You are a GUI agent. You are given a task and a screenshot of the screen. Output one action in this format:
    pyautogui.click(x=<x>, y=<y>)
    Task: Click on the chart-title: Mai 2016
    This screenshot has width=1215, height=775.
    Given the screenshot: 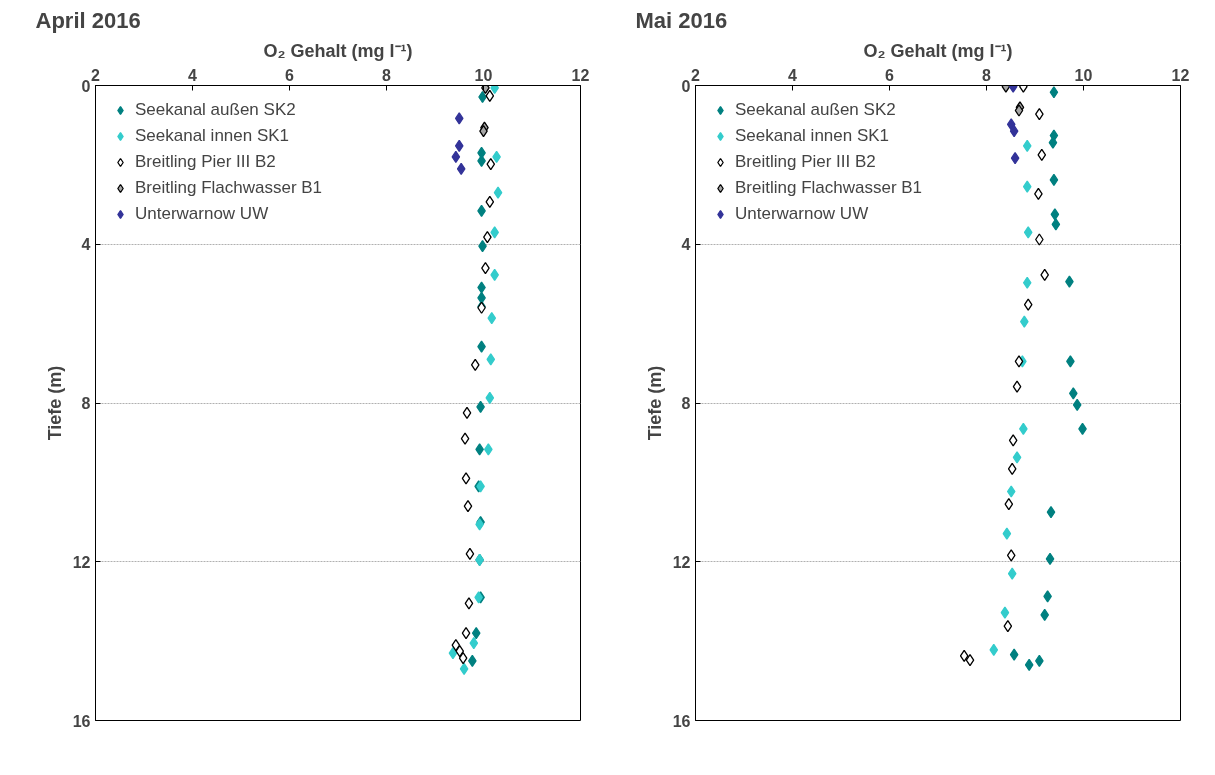 What is the action you would take?
    pyautogui.click(x=681, y=20)
    